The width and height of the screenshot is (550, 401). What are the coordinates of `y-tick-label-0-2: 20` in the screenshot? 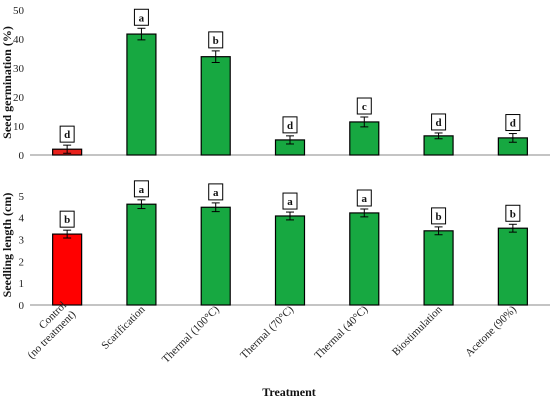 It's located at (19, 98).